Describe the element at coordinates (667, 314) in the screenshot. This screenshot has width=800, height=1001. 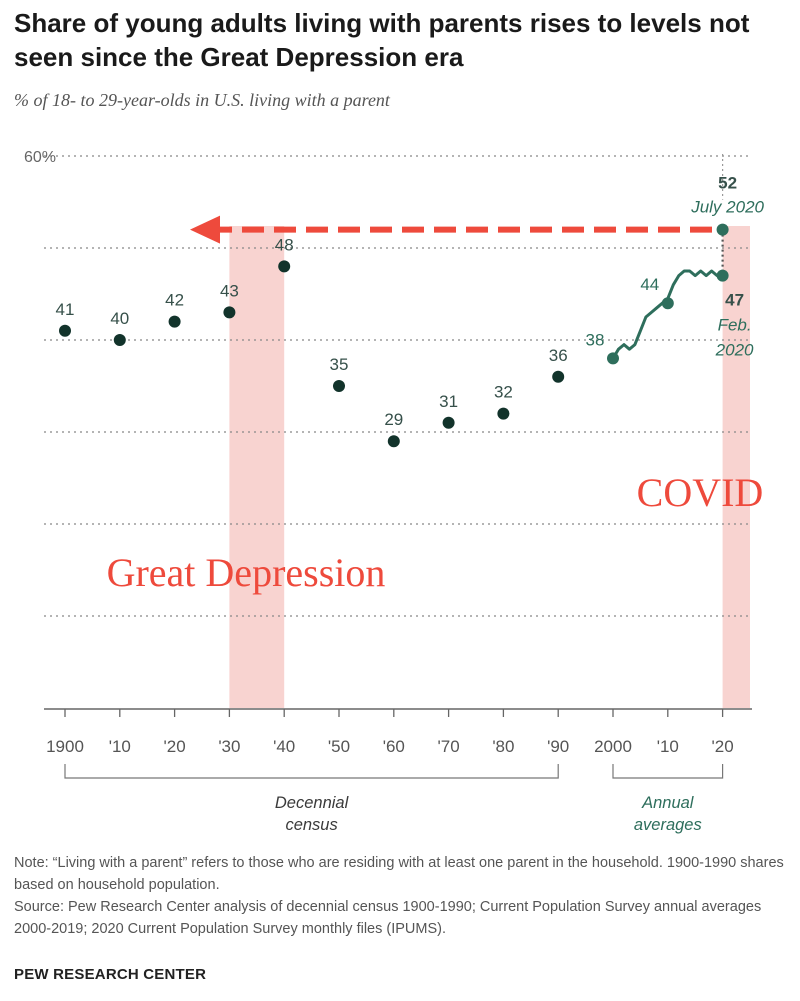
I see `annual-average-line` at that location.